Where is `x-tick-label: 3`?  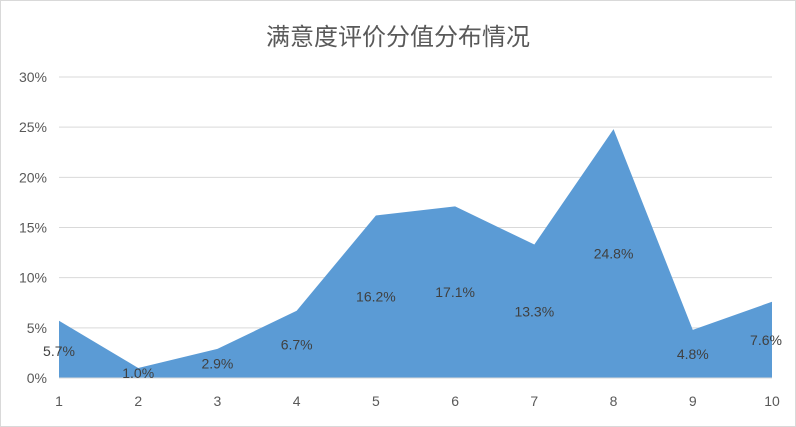 x-tick-label: 3 is located at coordinates (218, 401).